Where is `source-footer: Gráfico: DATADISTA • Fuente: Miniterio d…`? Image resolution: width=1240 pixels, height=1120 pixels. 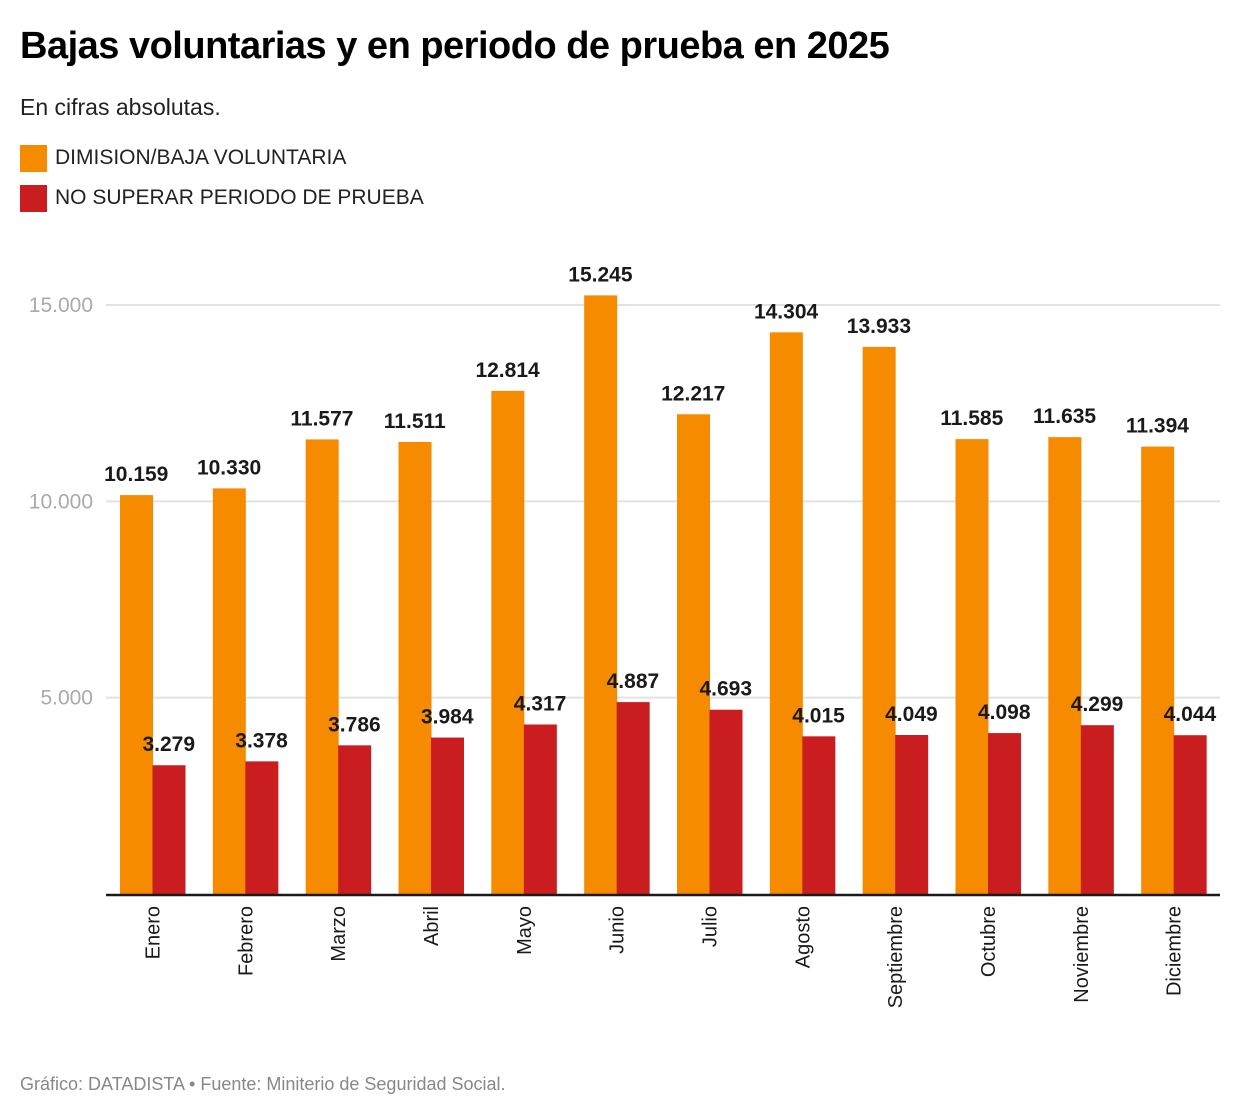 source-footer: Gráfico: DATADISTA • Fuente: Miniterio d… is located at coordinates (263, 1084).